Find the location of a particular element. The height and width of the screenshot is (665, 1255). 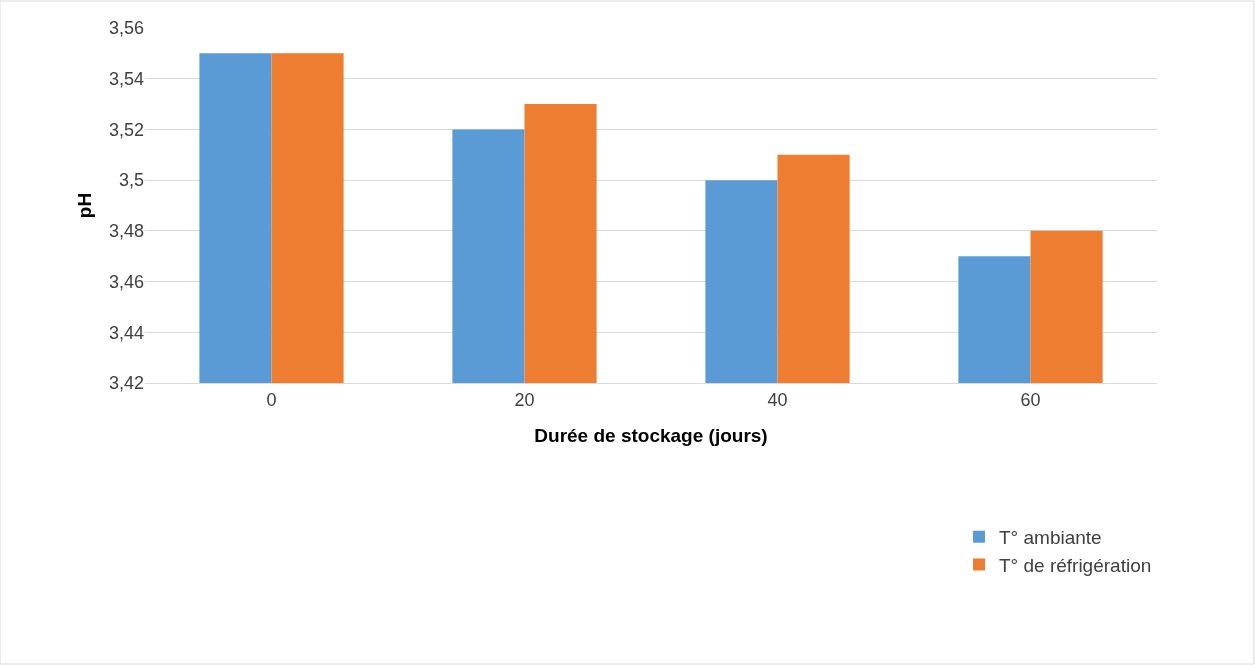

y-tick-label: 3,56 is located at coordinates (126, 28).